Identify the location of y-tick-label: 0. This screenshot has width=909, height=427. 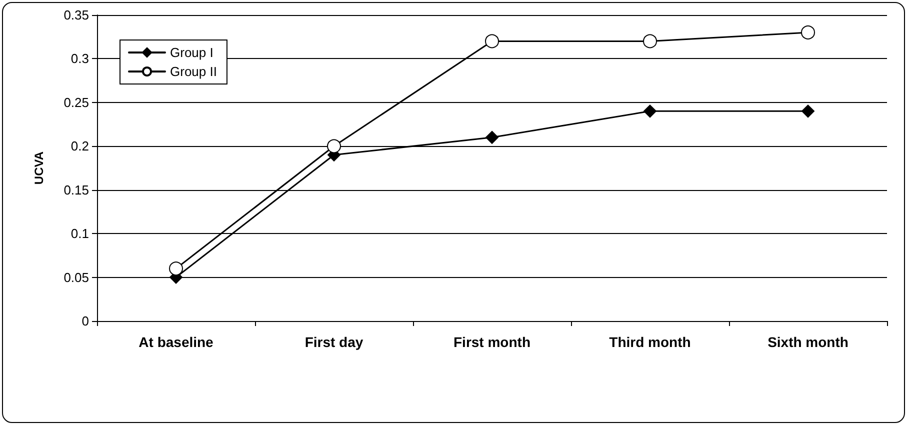
(85, 321).